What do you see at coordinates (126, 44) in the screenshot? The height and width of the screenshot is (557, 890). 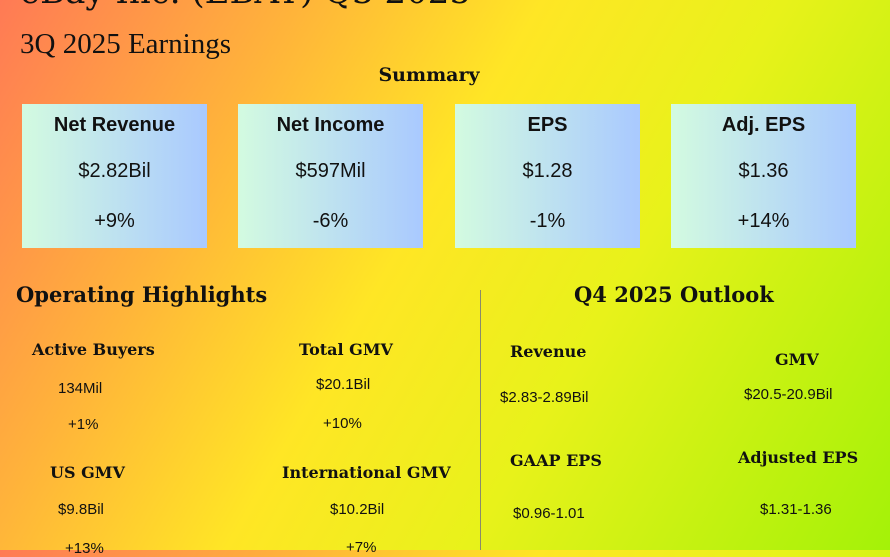 I see `page-subtitle: 3Q 2025 Earnings` at bounding box center [126, 44].